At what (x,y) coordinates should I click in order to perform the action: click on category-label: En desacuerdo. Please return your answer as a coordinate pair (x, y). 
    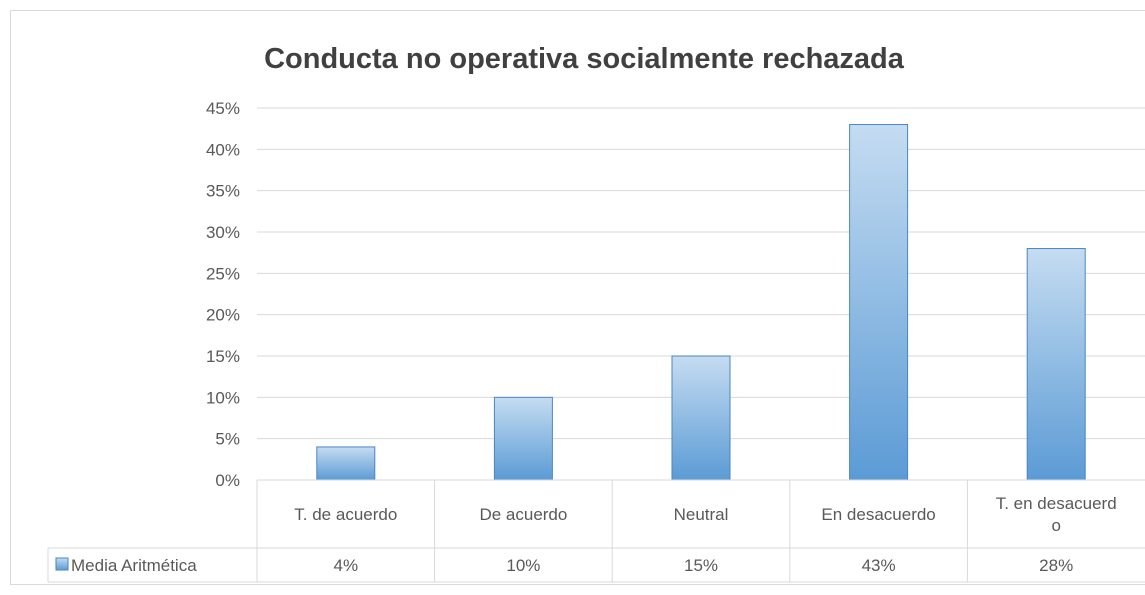
    Looking at the image, I should click on (878, 514).